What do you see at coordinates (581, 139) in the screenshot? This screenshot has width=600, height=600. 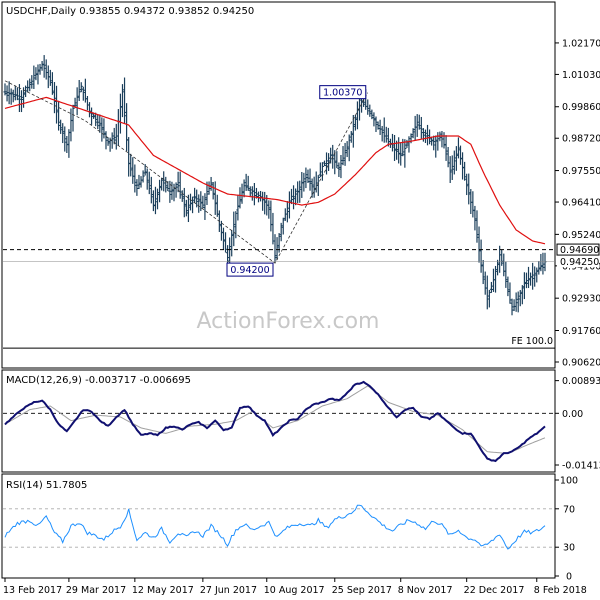 I see `price-ytick-label: 0.98720` at bounding box center [581, 139].